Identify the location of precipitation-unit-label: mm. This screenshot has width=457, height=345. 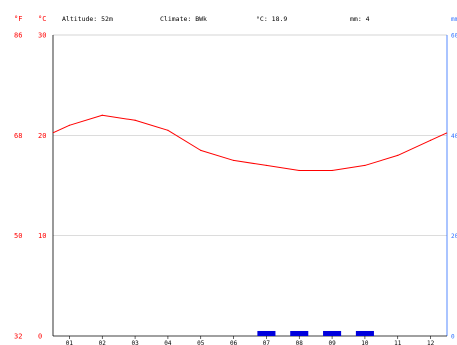
(454, 19).